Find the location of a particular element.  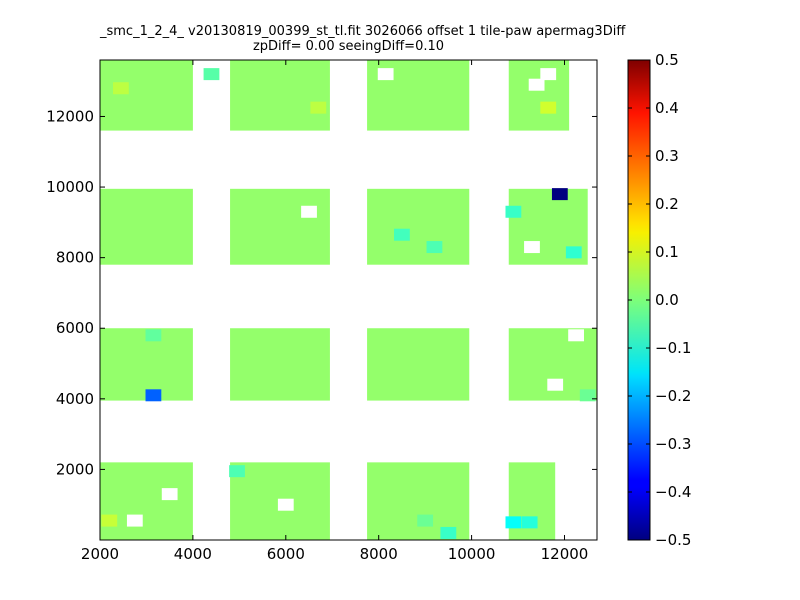

colorbar-tick-label: 0.3 is located at coordinates (667, 156).